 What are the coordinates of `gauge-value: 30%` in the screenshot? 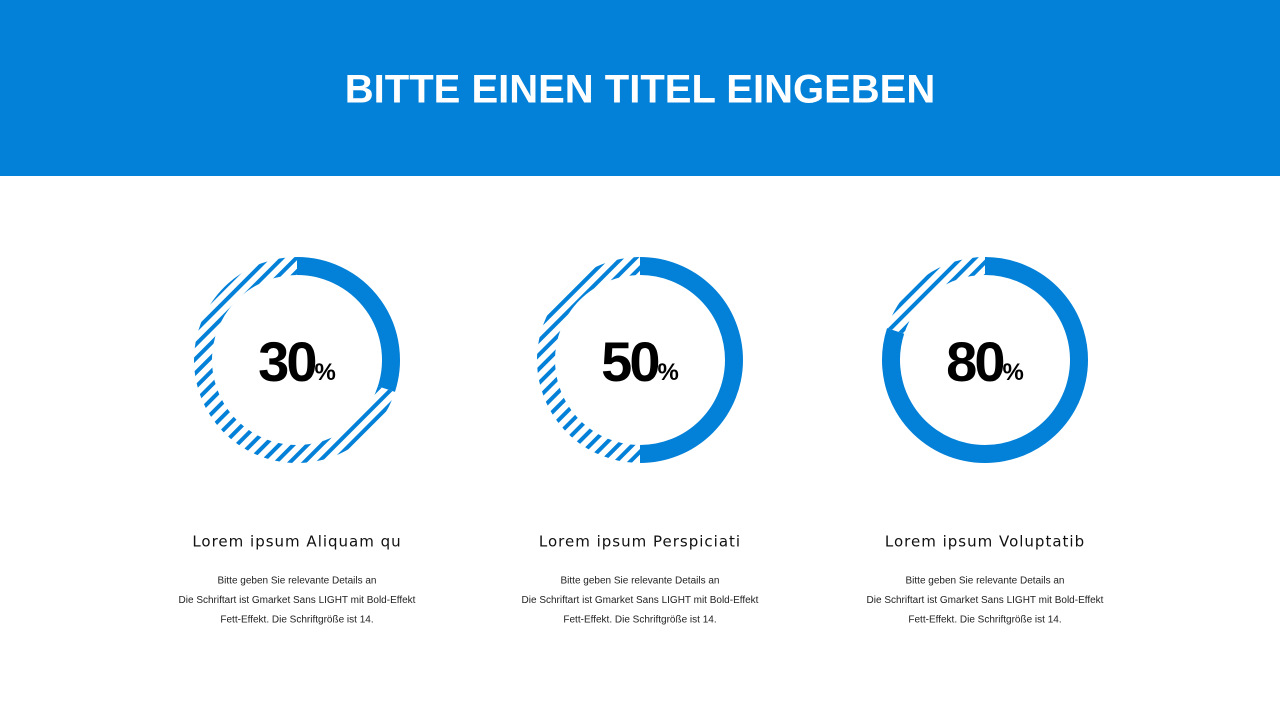 It's located at (297, 361).